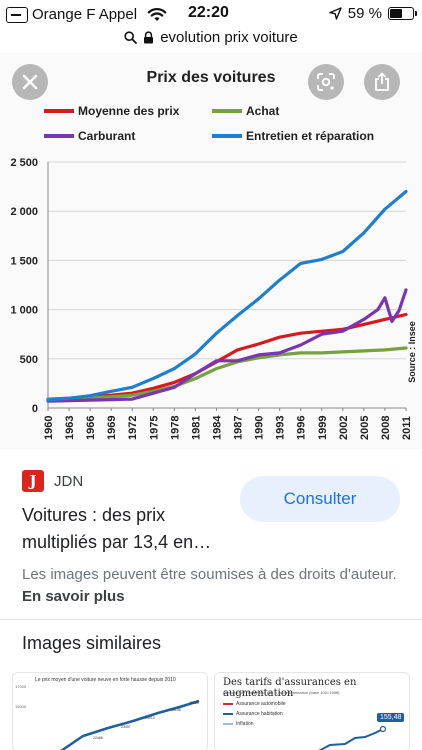  I want to click on location-arrow-icon, so click(335, 13).